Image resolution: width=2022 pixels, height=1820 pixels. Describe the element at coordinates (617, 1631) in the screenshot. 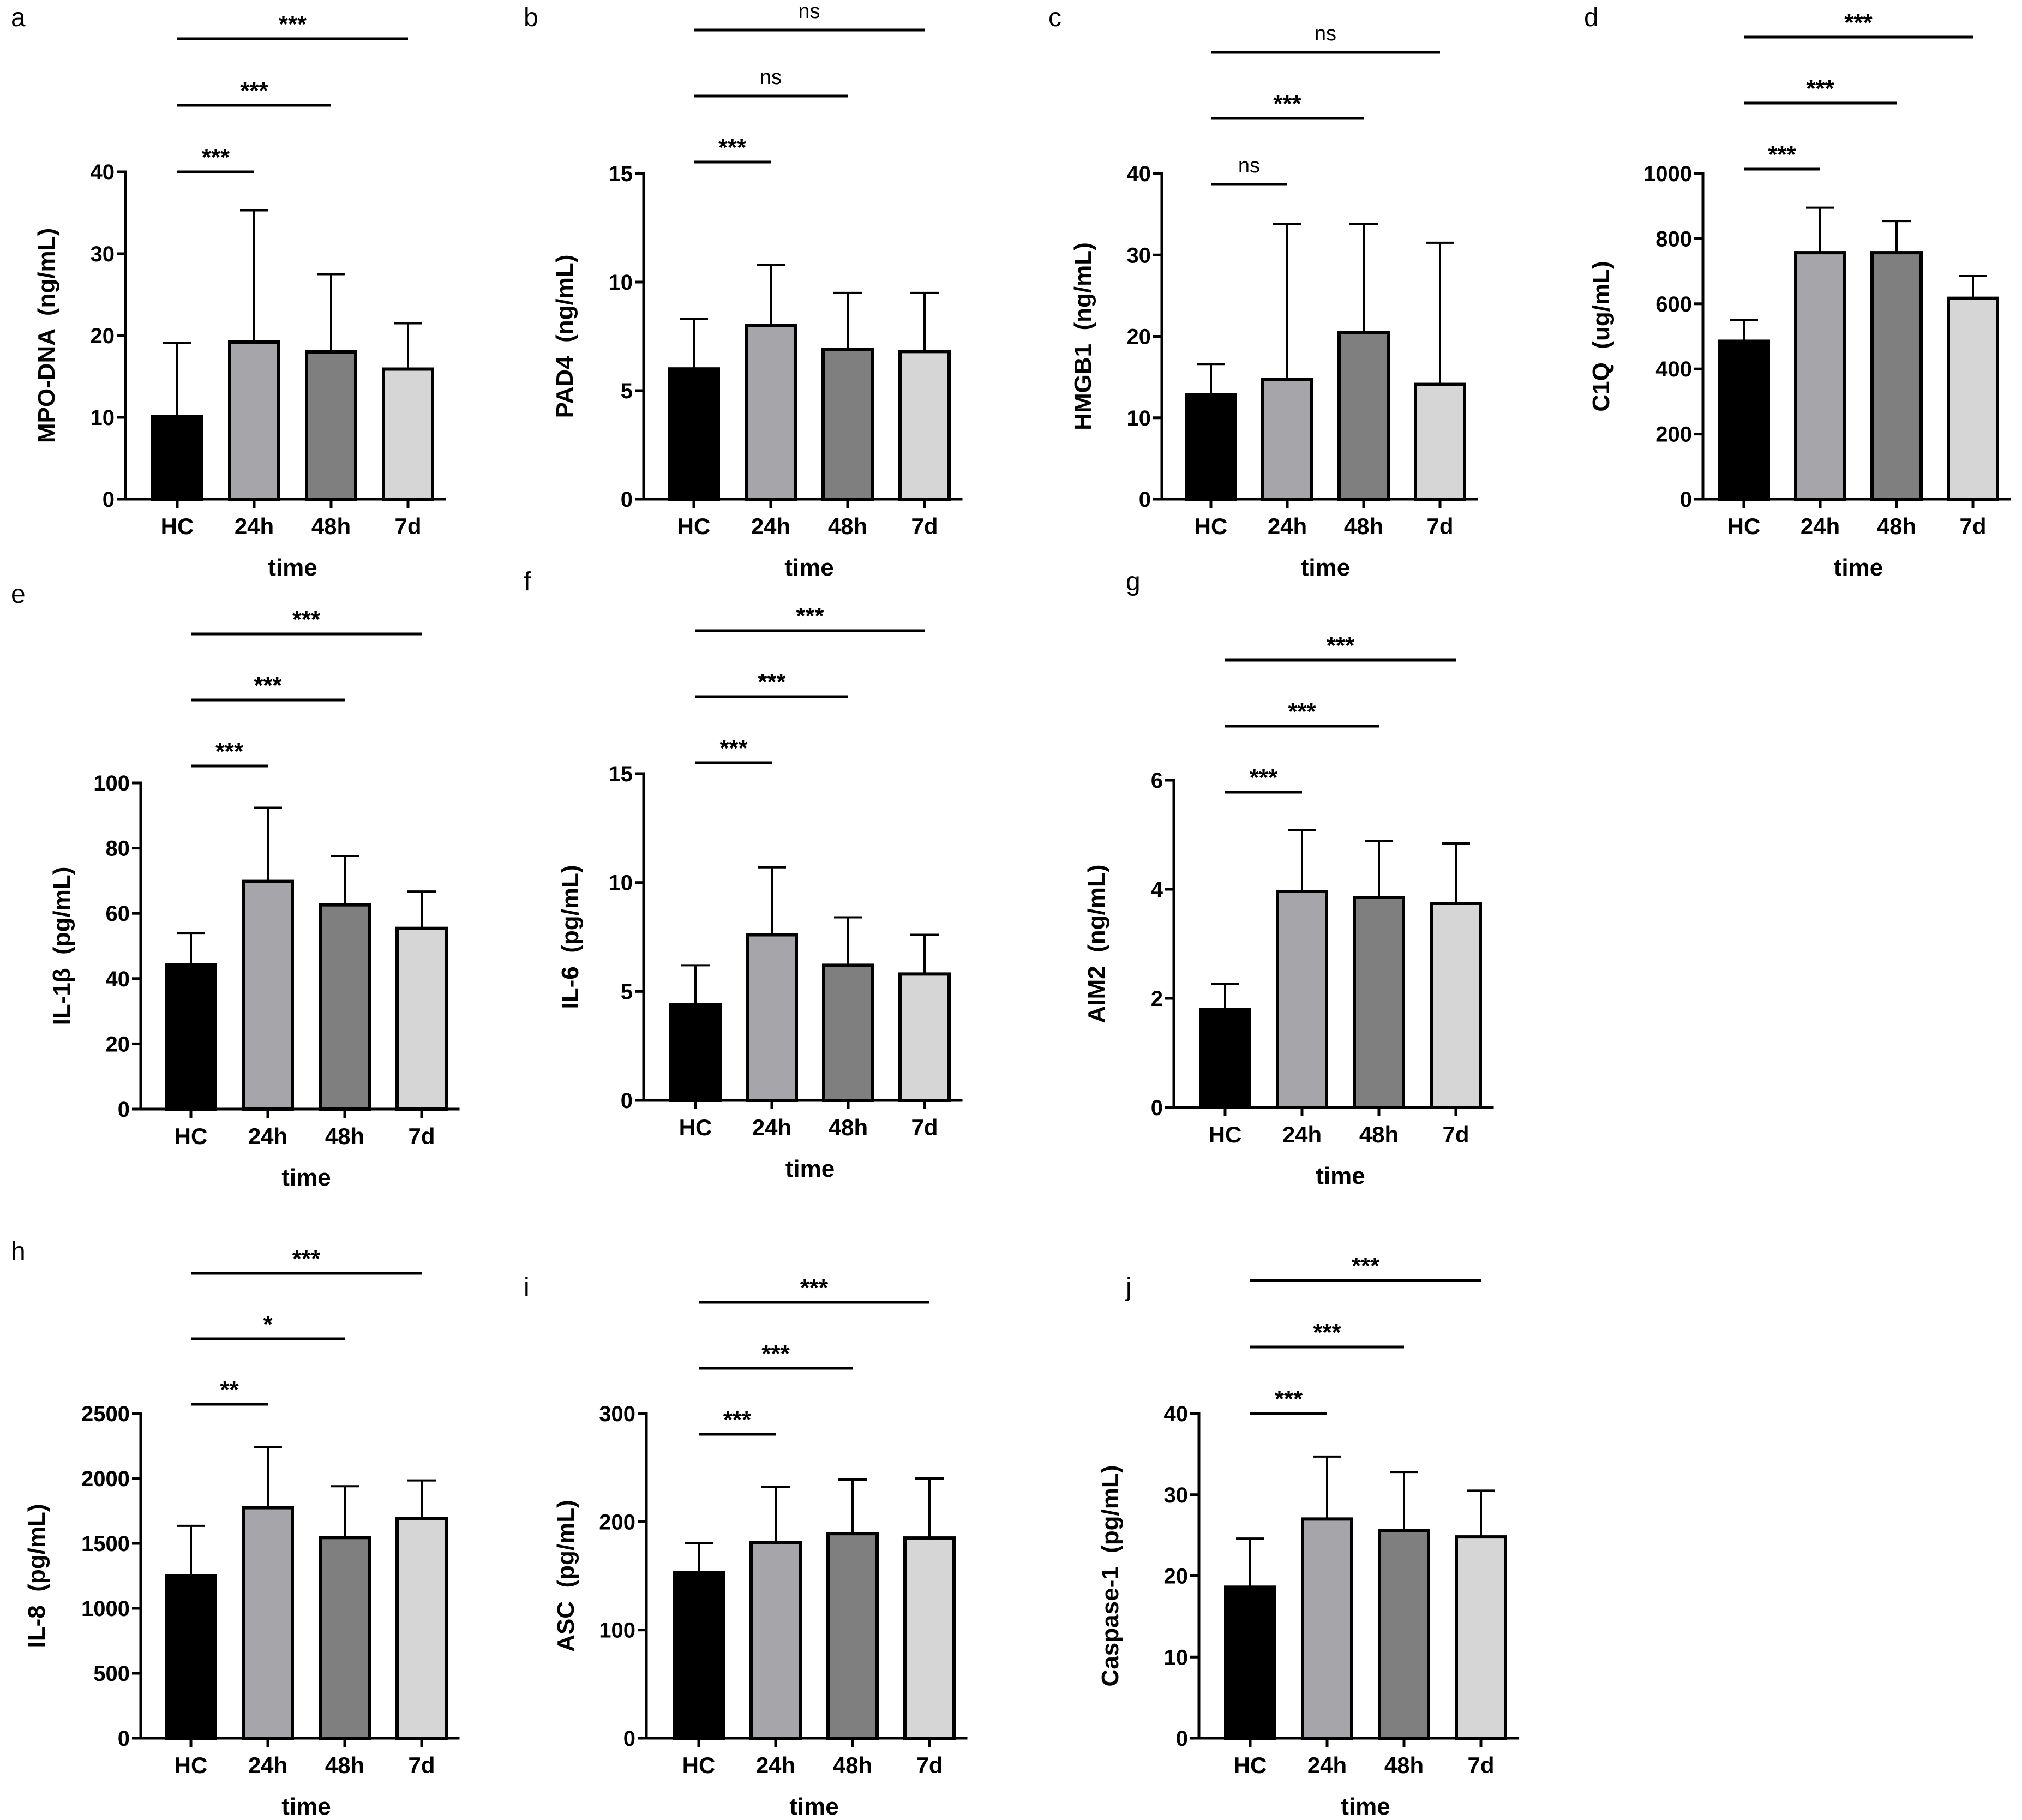

I see `y-tick-label: 100` at that location.